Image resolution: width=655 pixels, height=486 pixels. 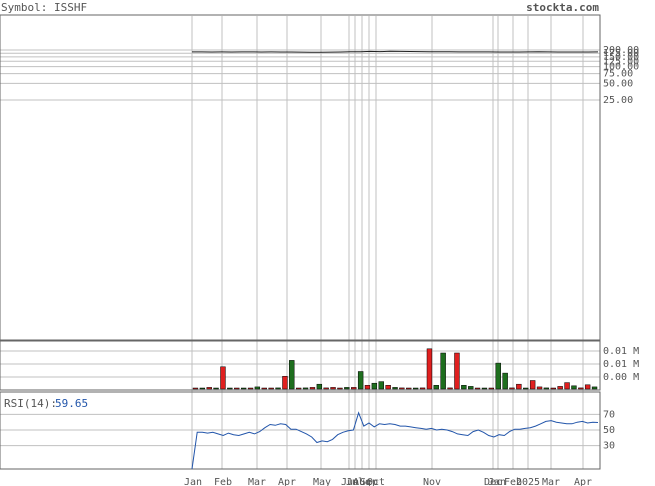 I want to click on x-tick-label: Dec, so click(x=493, y=481).